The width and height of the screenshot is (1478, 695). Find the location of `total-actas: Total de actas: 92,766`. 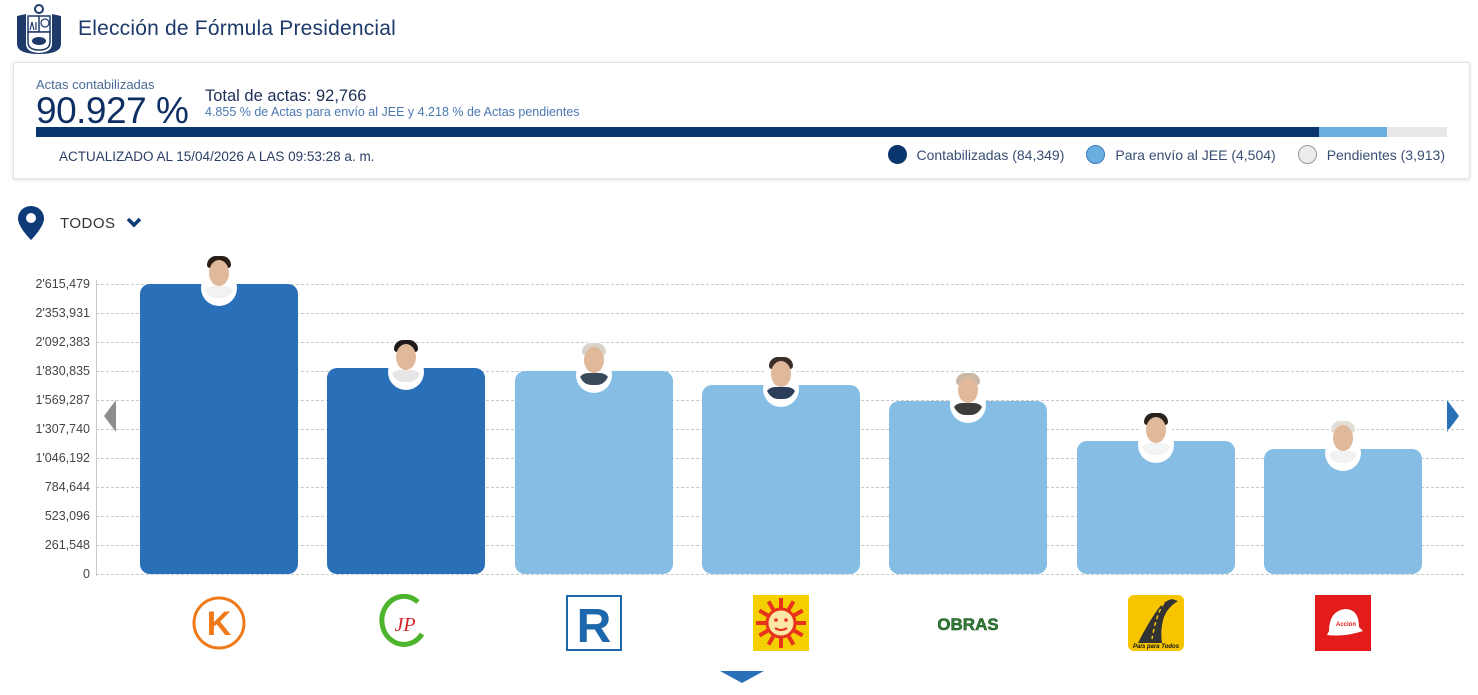

total-actas: Total de actas: 92,766 is located at coordinates (286, 96).